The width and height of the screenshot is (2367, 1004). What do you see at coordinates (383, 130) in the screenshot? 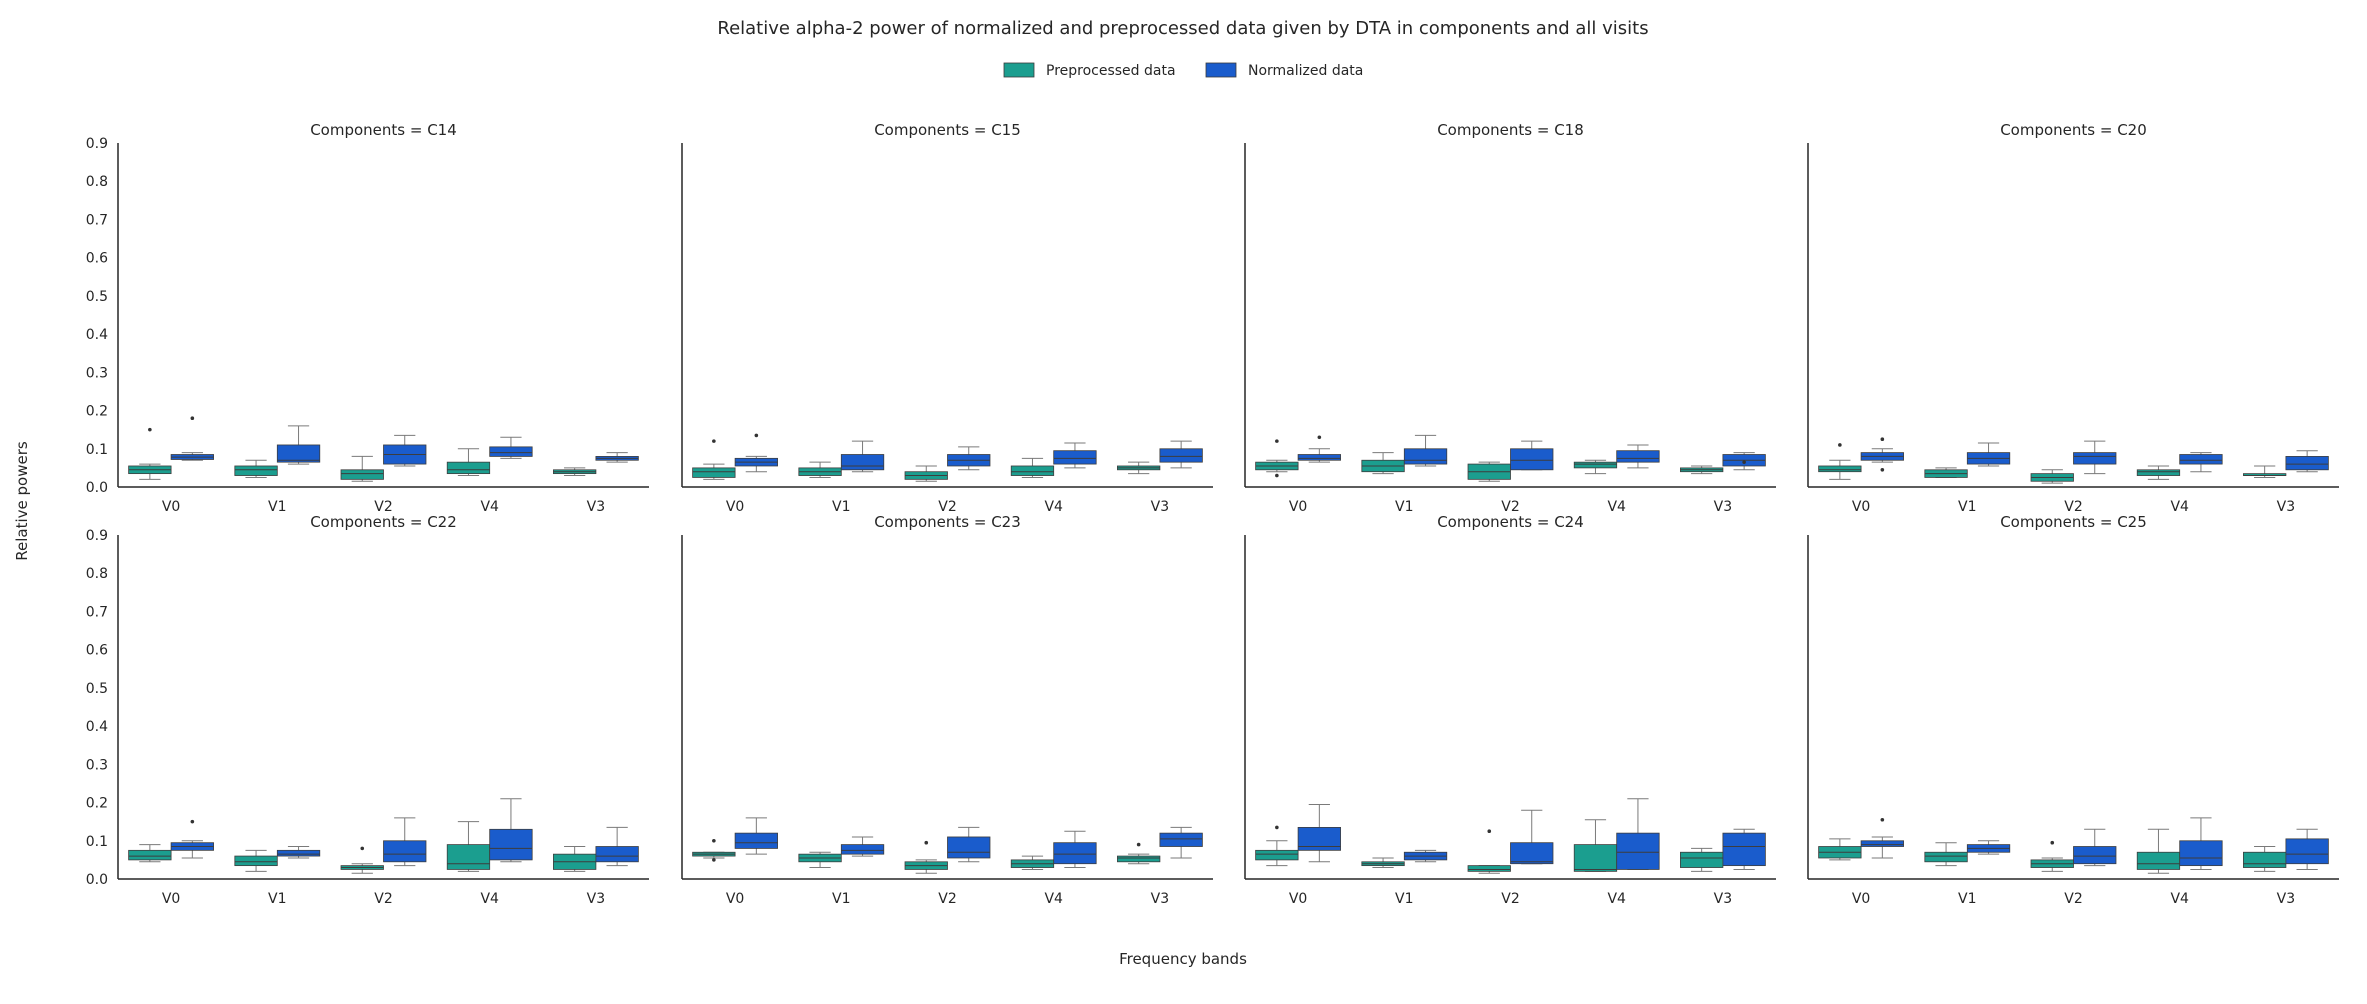
I see `panel-title: Components = C14` at bounding box center [383, 130].